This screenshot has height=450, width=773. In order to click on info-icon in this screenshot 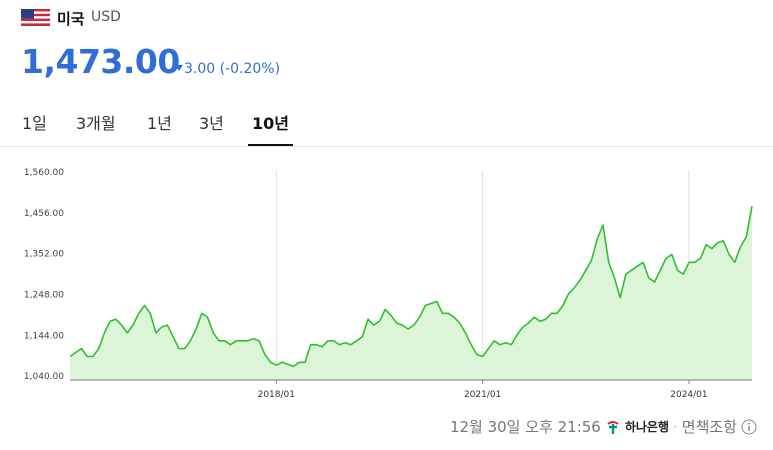, I will do `click(749, 427)`.